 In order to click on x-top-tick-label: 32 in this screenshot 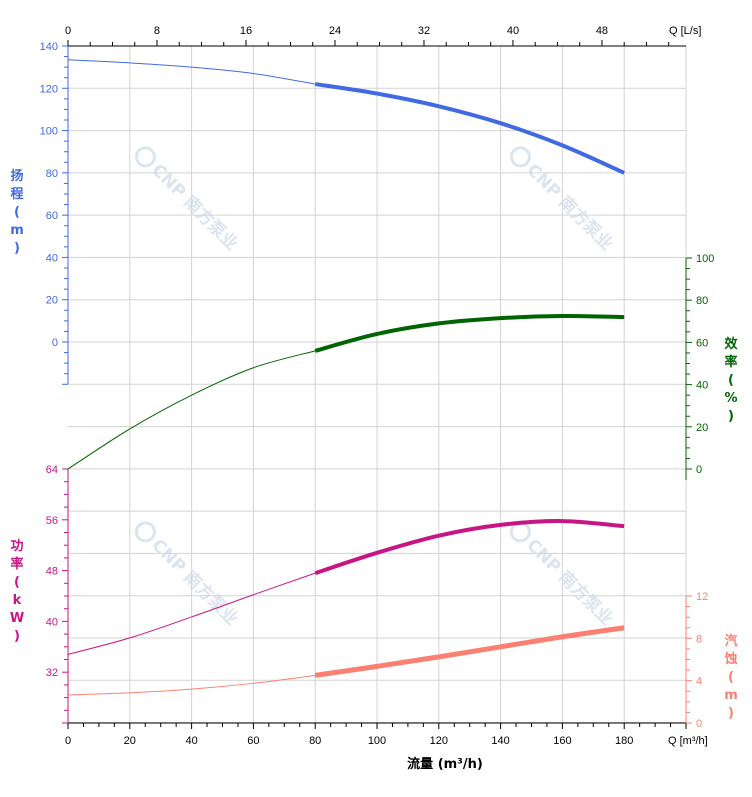, I will do `click(424, 31)`.